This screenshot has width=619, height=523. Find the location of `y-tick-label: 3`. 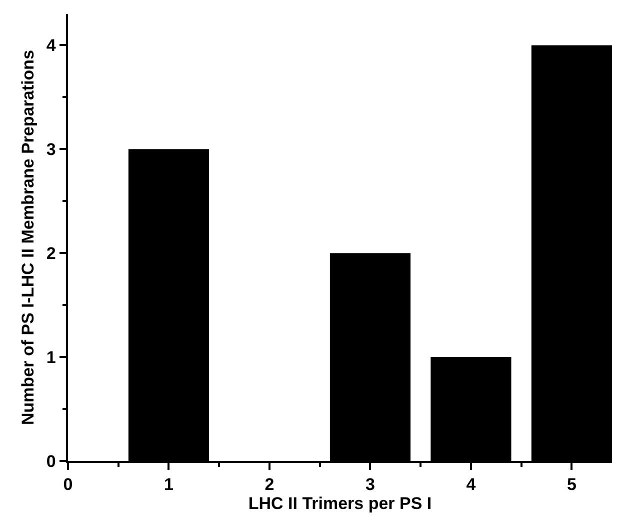

y-tick-label: 3 is located at coordinates (51, 150).